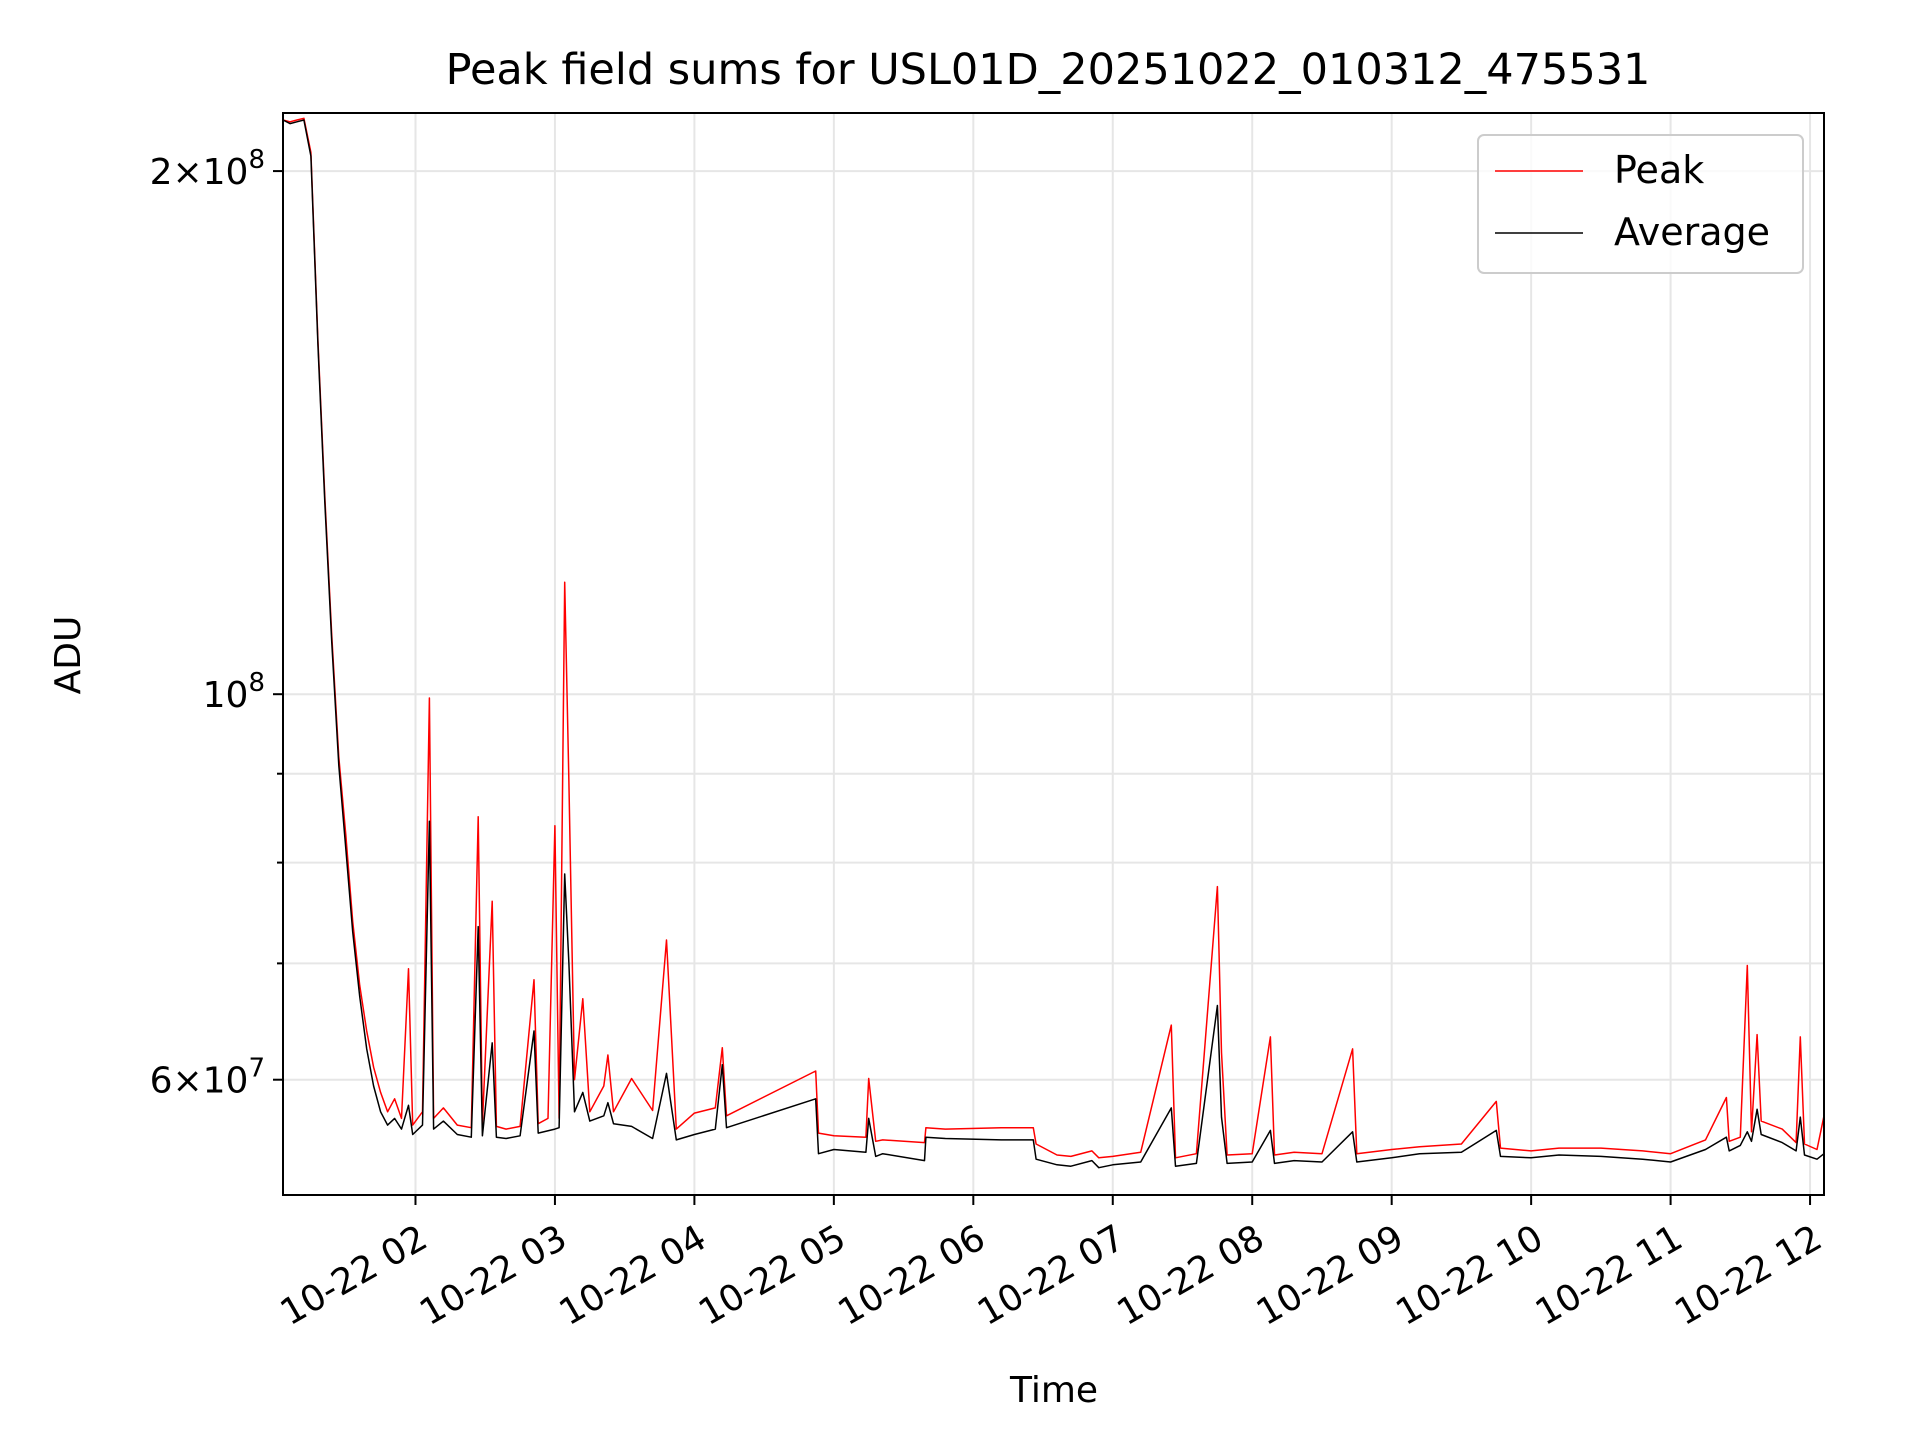 This screenshot has width=1920, height=1440. I want to click on y-tick-label: 6×107, so click(207, 1078).